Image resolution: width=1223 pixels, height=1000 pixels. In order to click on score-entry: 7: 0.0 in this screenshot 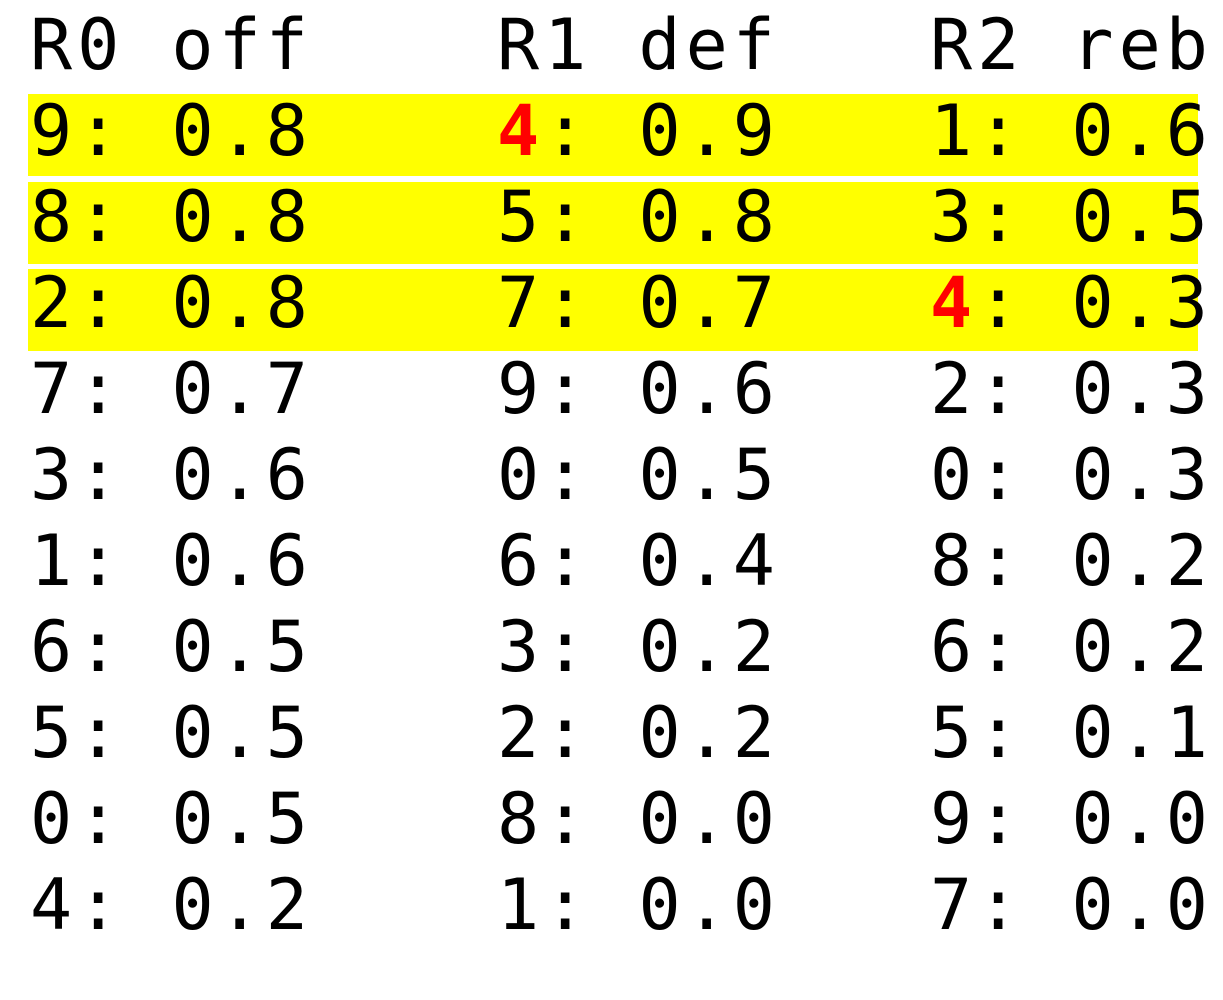, I will do `click(1071, 905)`.